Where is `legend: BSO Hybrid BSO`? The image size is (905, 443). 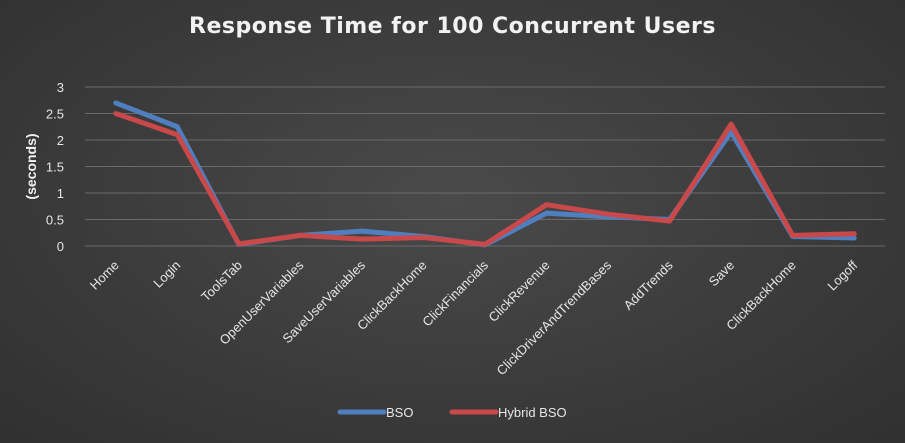
legend: BSO Hybrid BSO is located at coordinates (452, 412).